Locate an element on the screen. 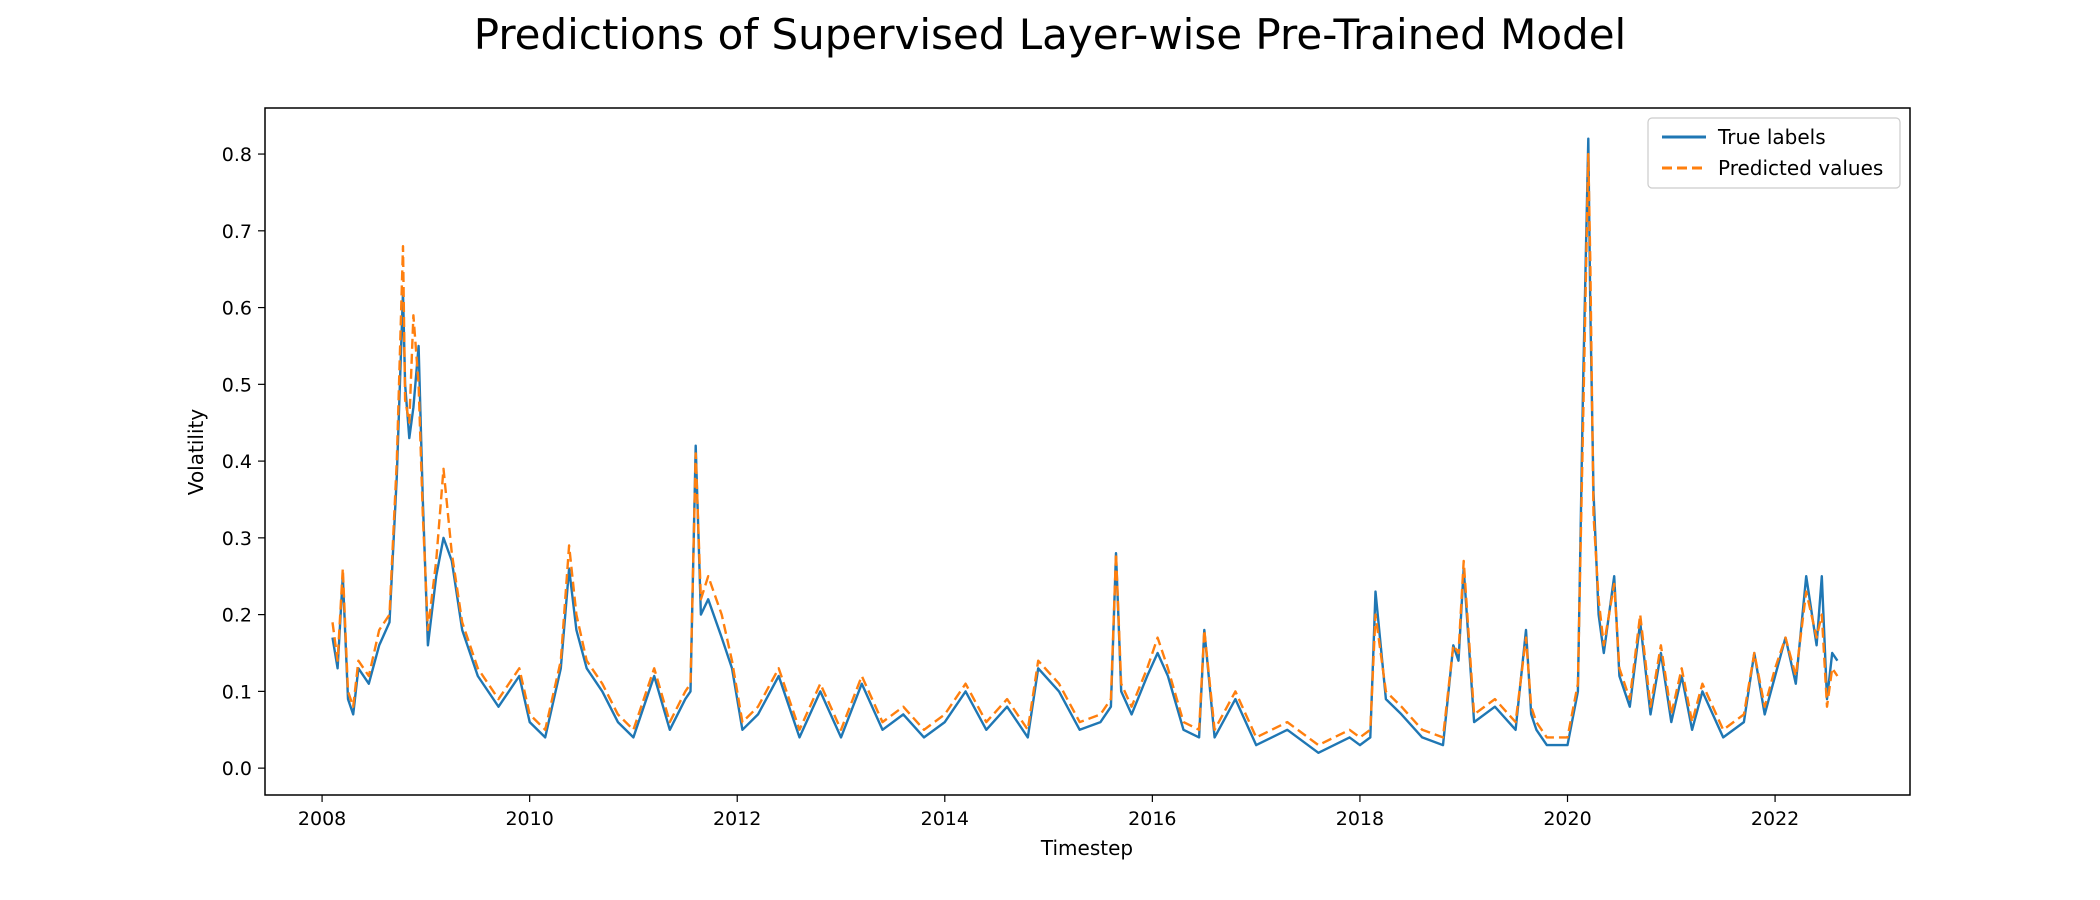 The width and height of the screenshot is (2100, 900). x-tick-label: 2010 is located at coordinates (529, 819).